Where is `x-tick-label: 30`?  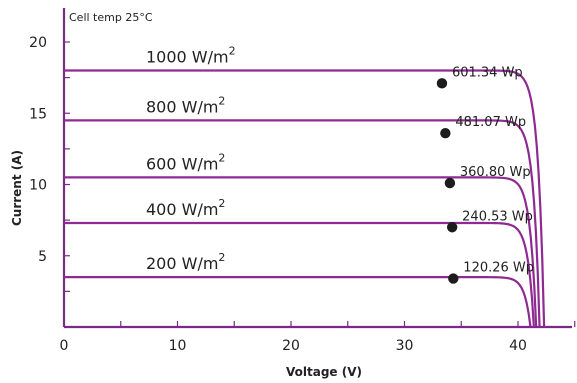
x-tick-label: 30 is located at coordinates (405, 346).